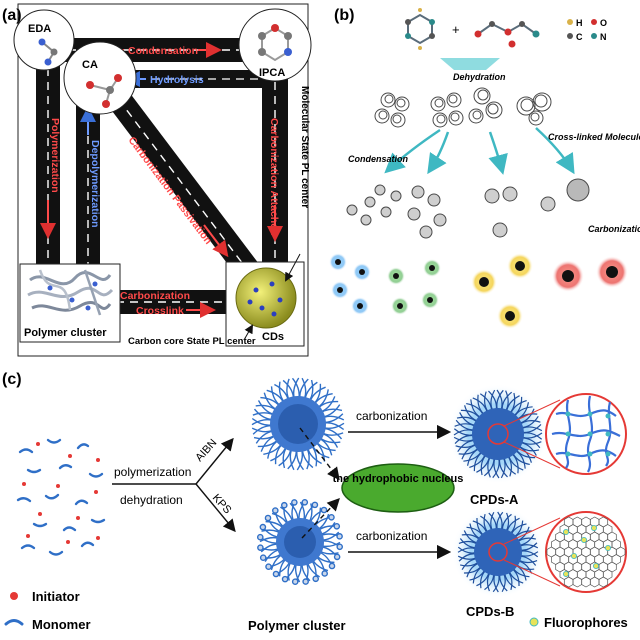 Image resolution: width=640 pixels, height=640 pixels. What do you see at coordinates (398, 488) in the screenshot?
I see `hydrophobic-nucleus: the hydrophobic nucleus` at bounding box center [398, 488].